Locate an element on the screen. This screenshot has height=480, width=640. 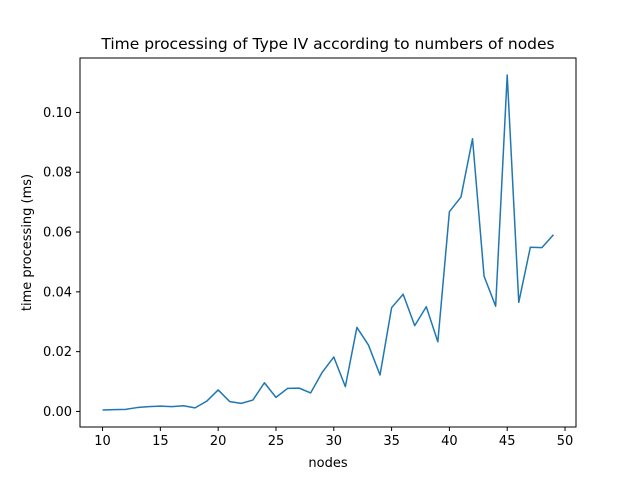
y-tick-label: 0.02 is located at coordinates (57, 352).